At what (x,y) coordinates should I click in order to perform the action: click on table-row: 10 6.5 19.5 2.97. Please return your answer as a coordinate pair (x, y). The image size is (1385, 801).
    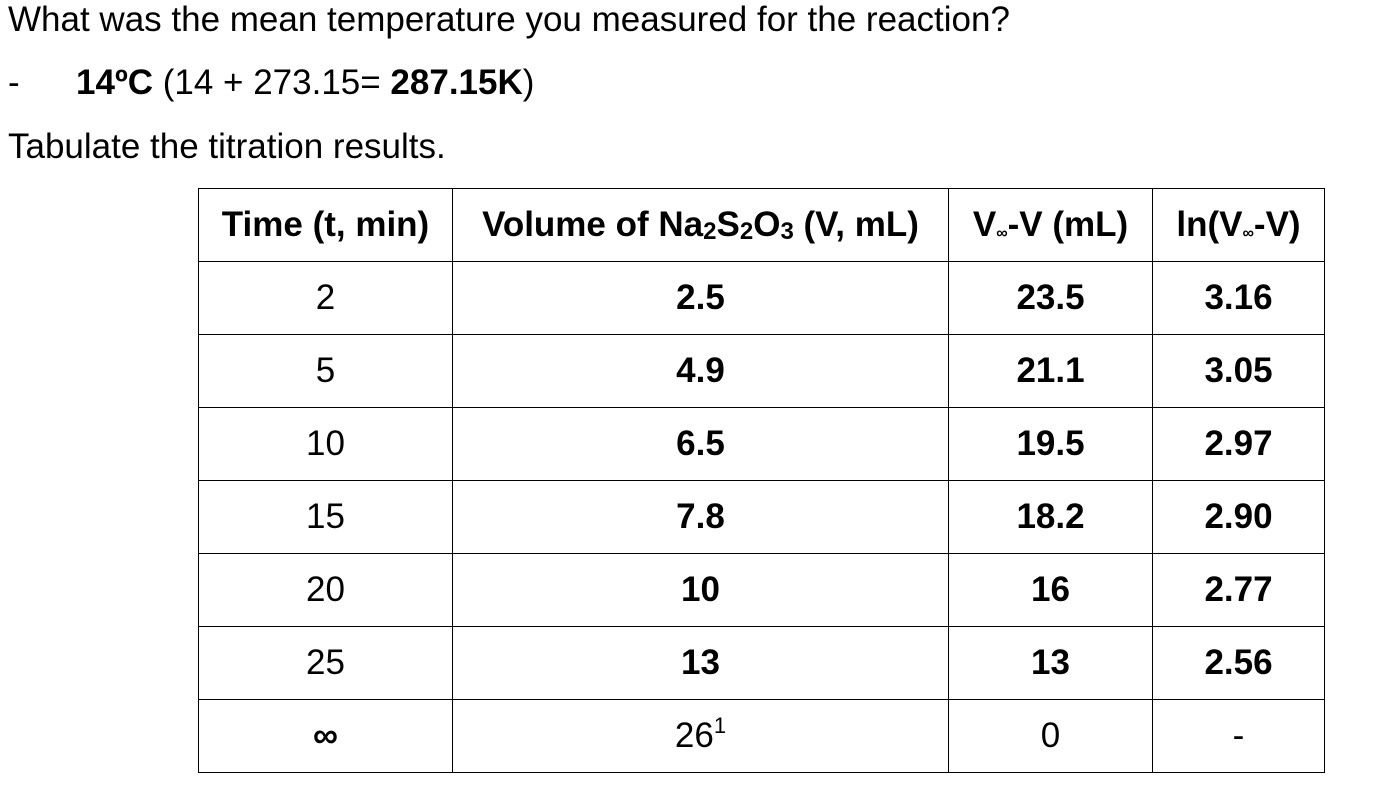
    Looking at the image, I should click on (761, 444).